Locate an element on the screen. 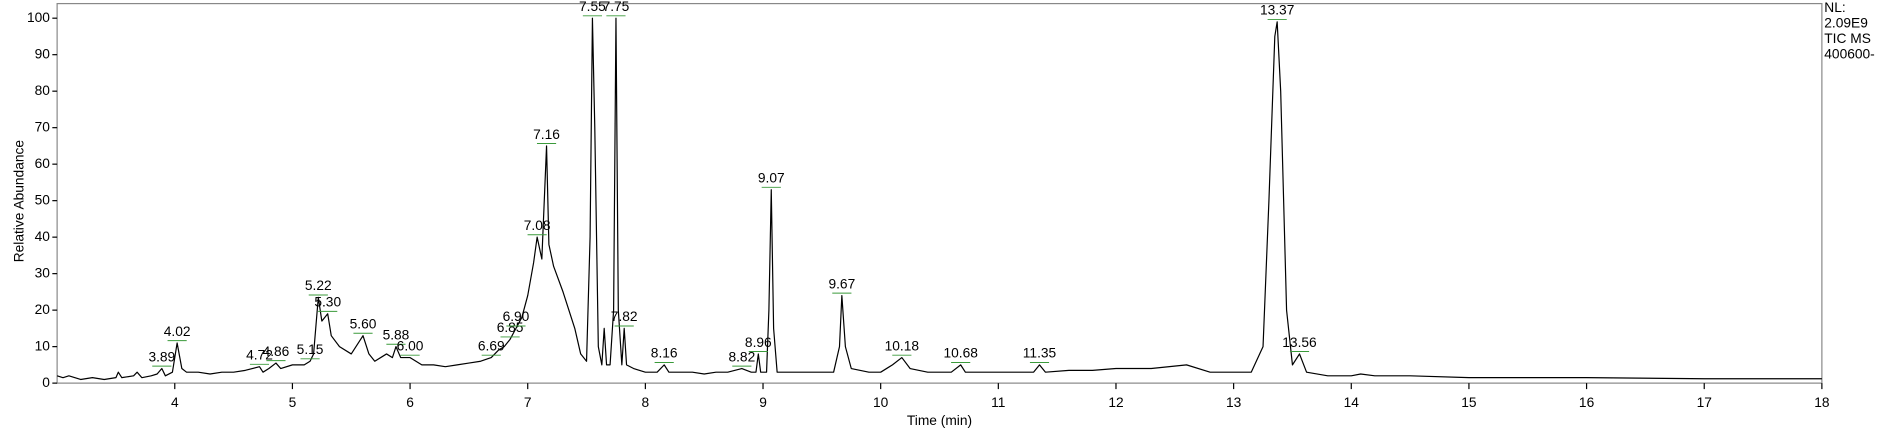 The width and height of the screenshot is (1879, 437). peak-label: 4.86 is located at coordinates (276, 351).